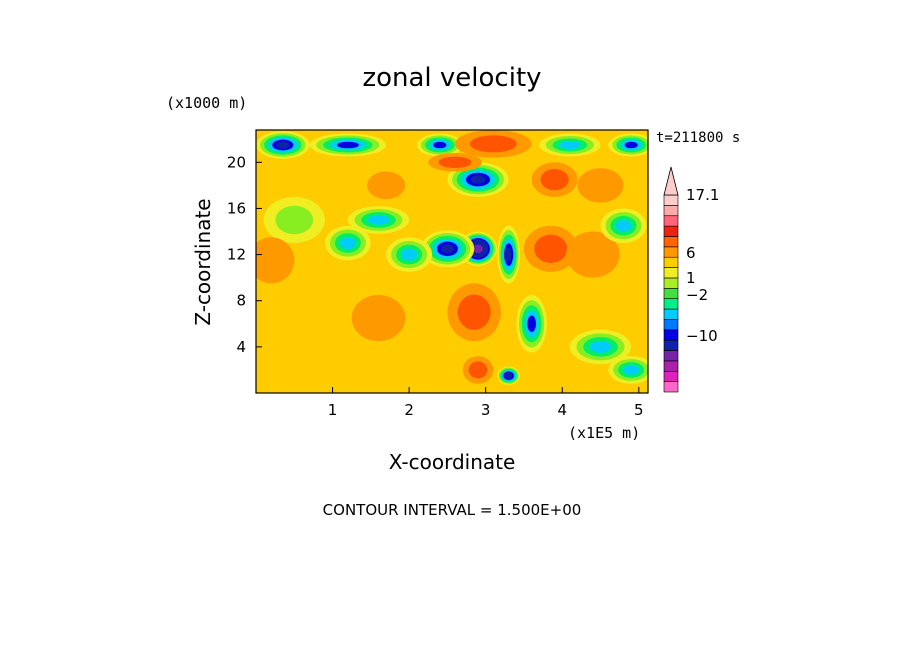 The width and height of the screenshot is (904, 654). I want to click on y-tick-label-2: 12, so click(236, 255).